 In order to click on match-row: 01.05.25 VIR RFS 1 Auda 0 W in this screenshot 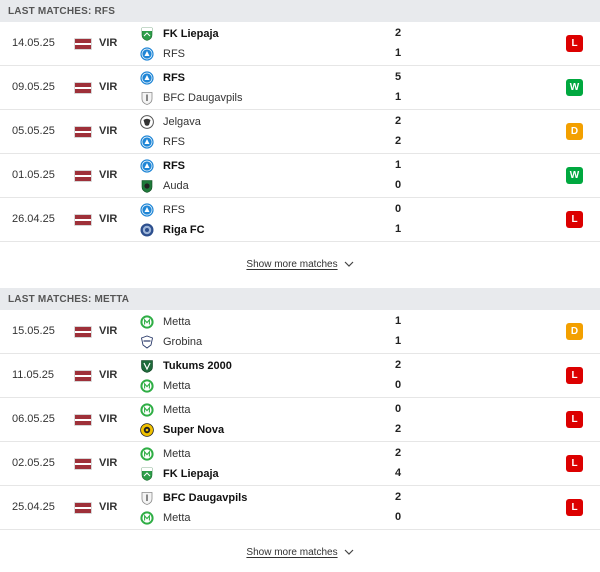, I will do `click(300, 176)`.